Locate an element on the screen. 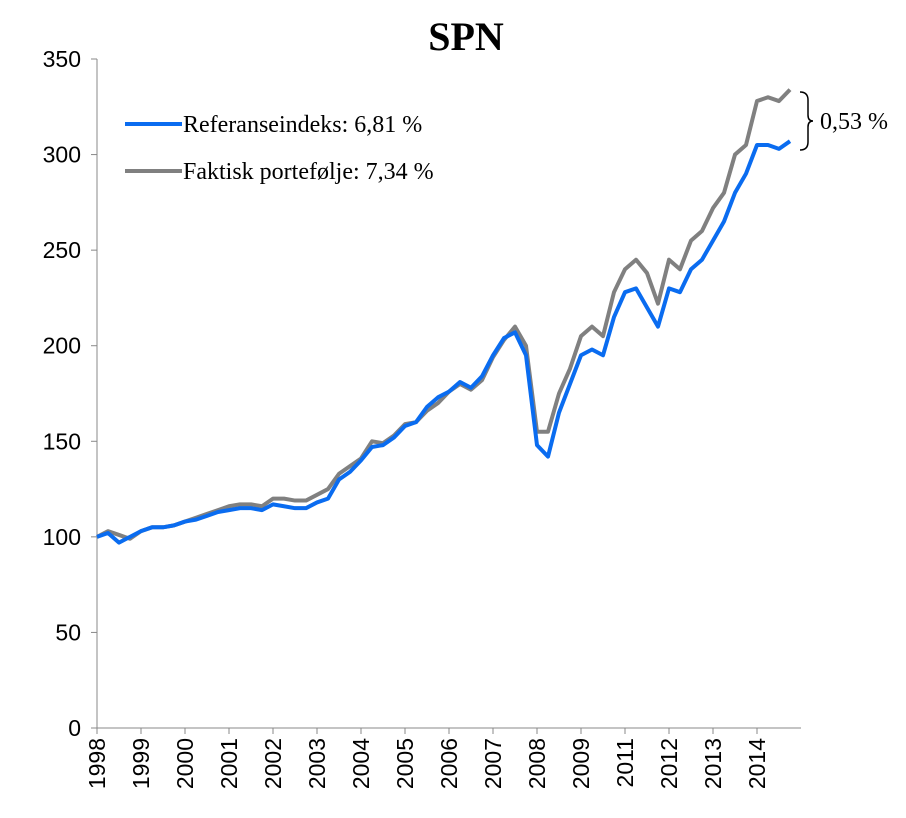 This screenshot has width=906, height=818. x-tick-label: 2003 is located at coordinates (317, 763).